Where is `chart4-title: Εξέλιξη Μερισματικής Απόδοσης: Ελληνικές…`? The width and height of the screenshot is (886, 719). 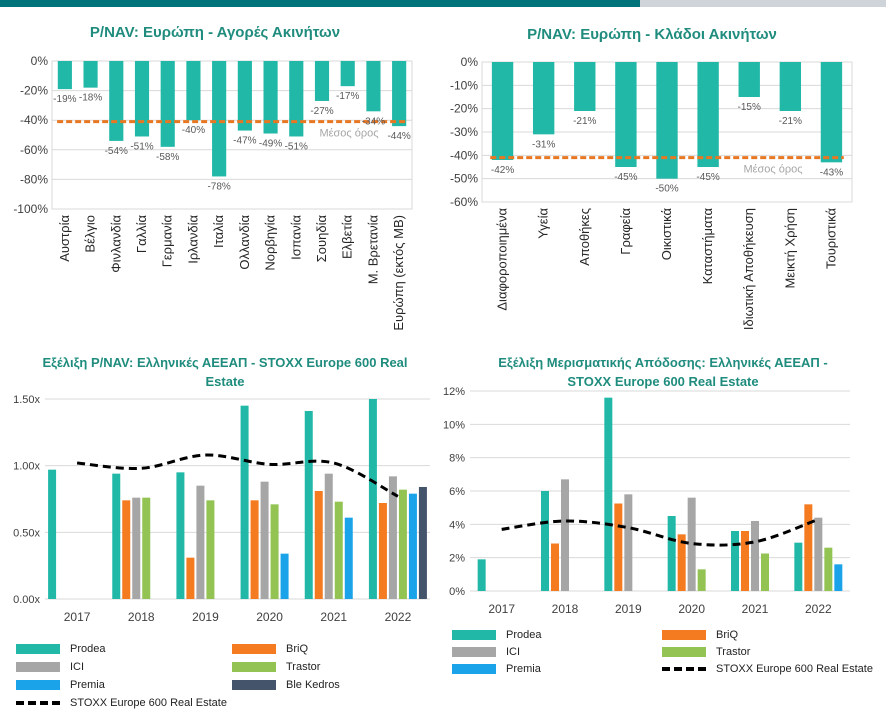
chart4-title: Εξέλιξη Μερισματικής Απόδοσης: Ελληνικές… is located at coordinates (663, 372).